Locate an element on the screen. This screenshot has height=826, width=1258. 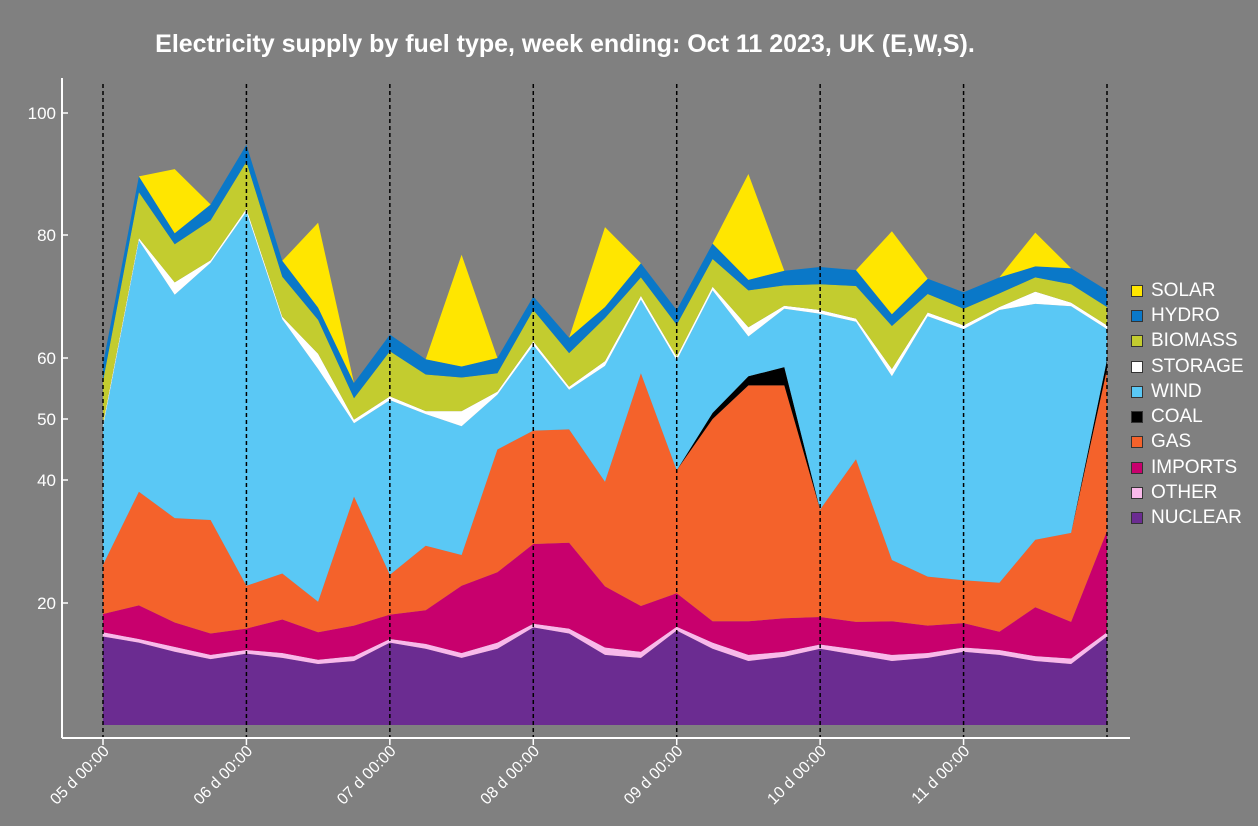
x-tick-label: 05 d 00:00 is located at coordinates (80, 776).